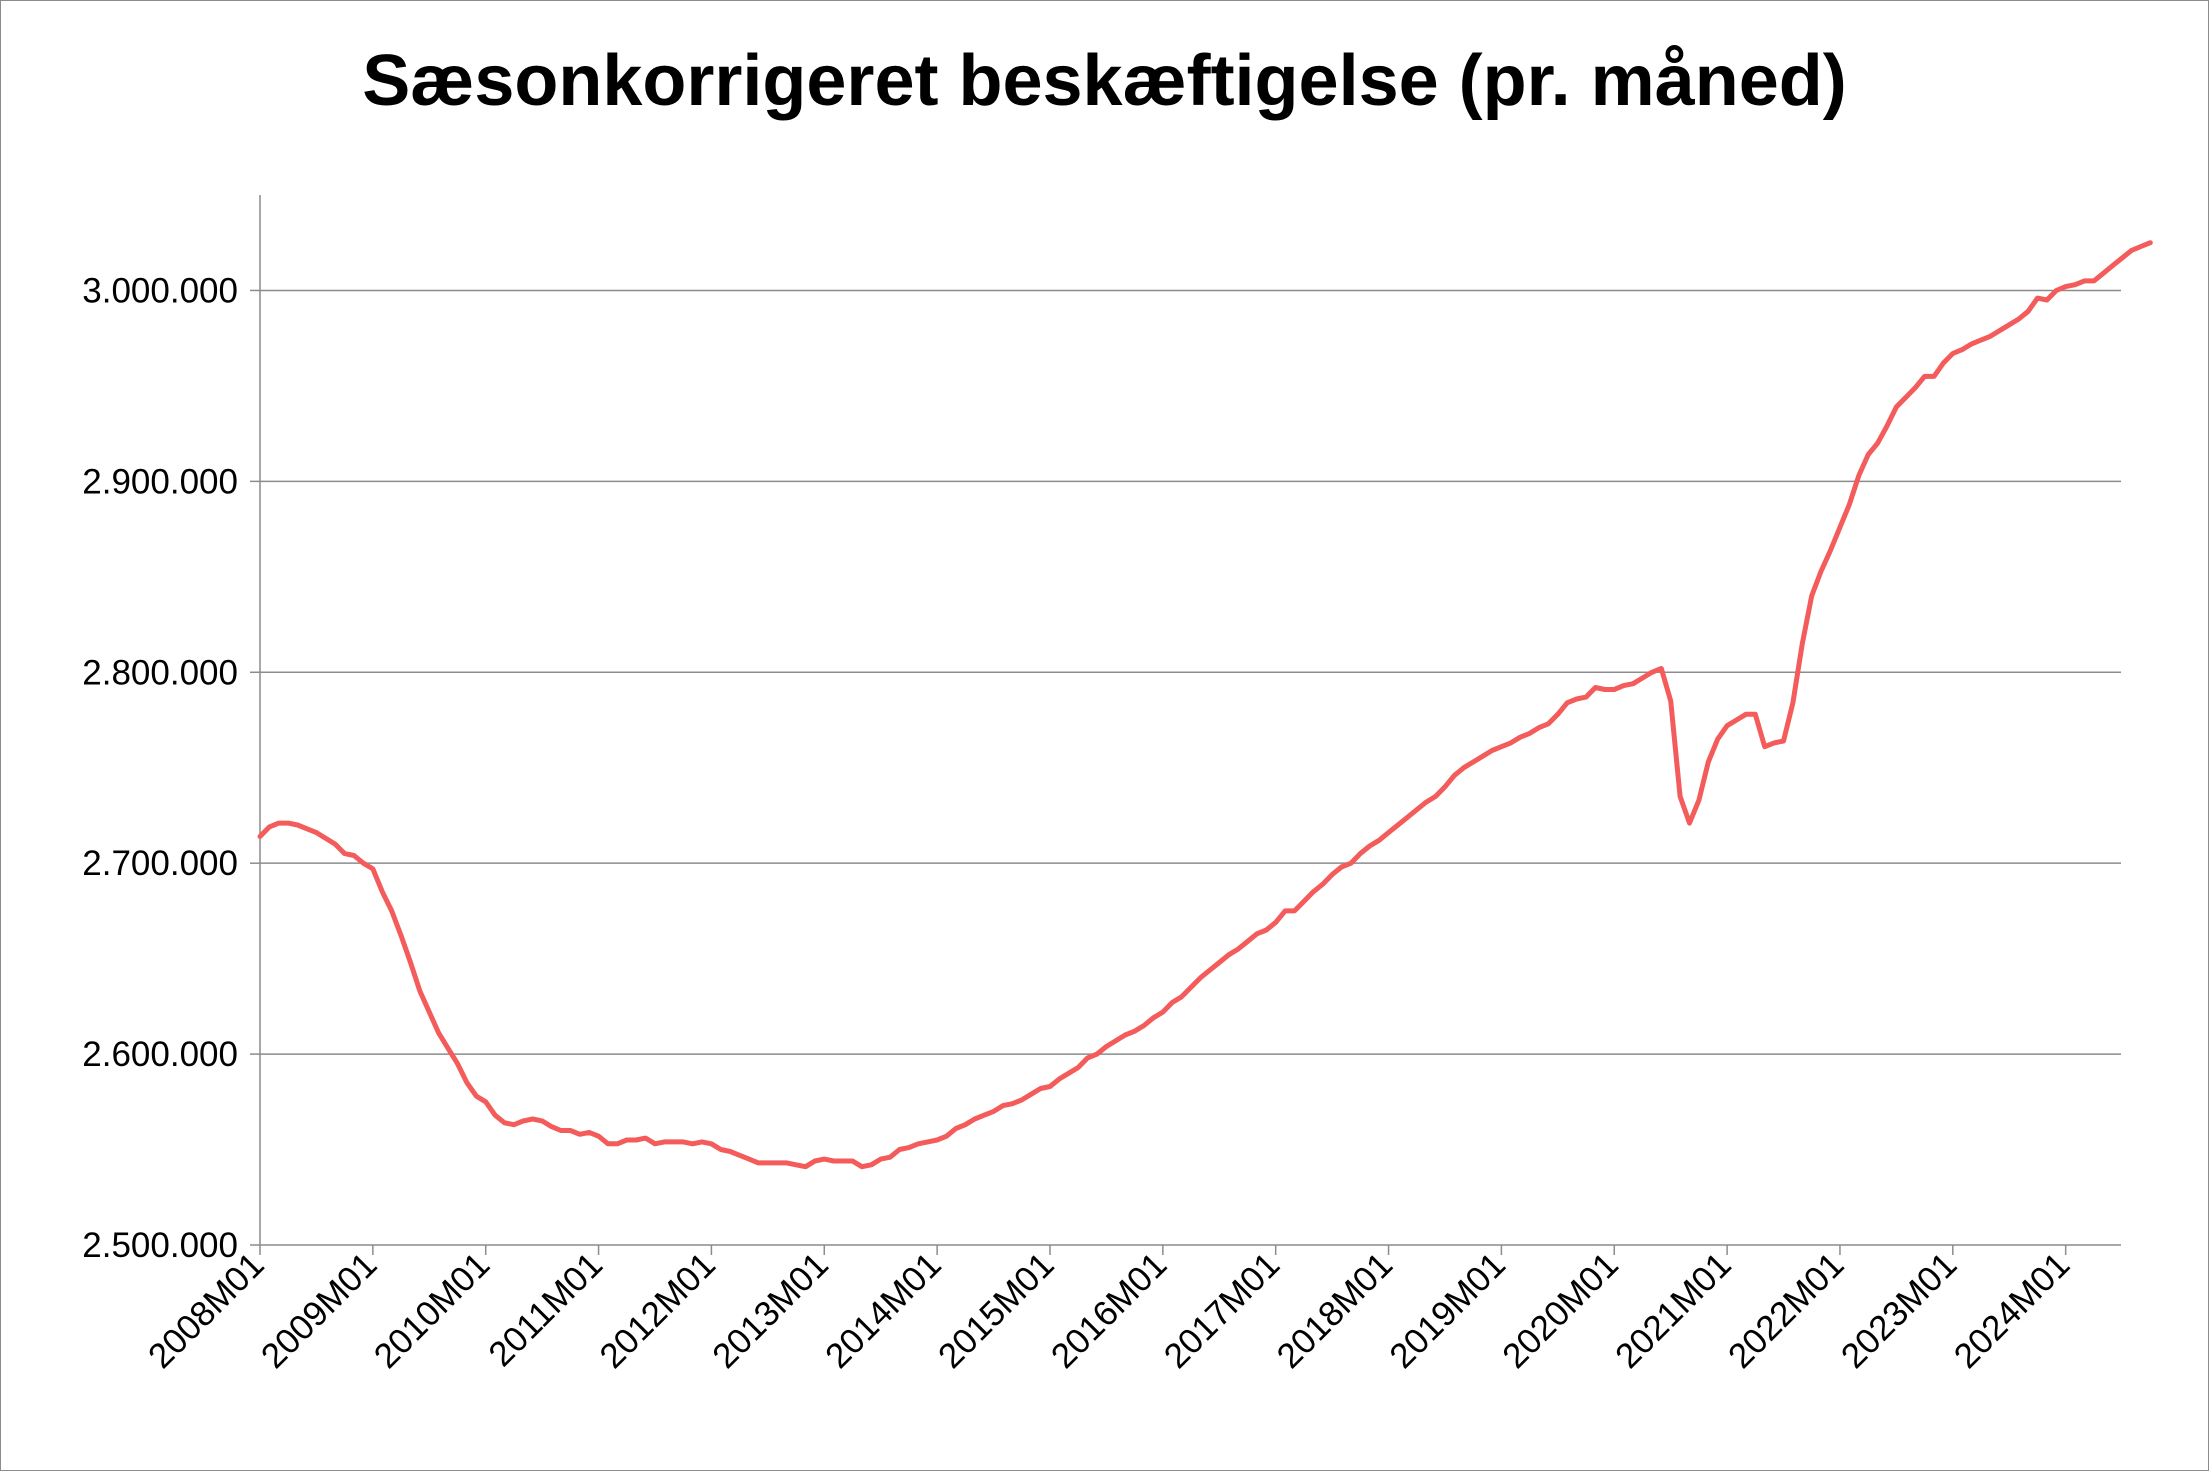 This screenshot has height=1471, width=2209. What do you see at coordinates (1560, 1310) in the screenshot?
I see `x-tick-label: 2020M01` at bounding box center [1560, 1310].